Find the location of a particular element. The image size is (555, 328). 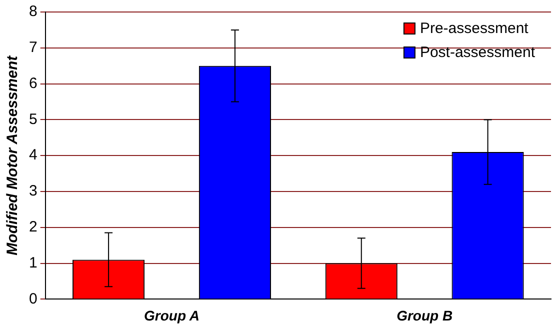

y-tick-label: 6 is located at coordinates (33, 83).